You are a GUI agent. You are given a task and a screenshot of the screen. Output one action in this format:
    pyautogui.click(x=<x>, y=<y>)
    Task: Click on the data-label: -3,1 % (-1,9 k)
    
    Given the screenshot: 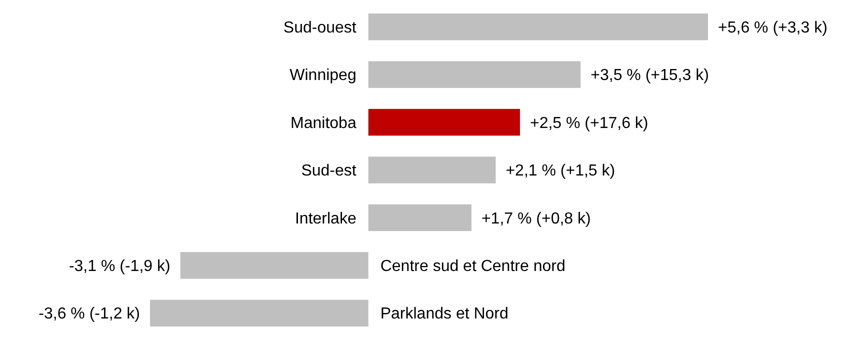 What is the action you would take?
    pyautogui.click(x=119, y=267)
    